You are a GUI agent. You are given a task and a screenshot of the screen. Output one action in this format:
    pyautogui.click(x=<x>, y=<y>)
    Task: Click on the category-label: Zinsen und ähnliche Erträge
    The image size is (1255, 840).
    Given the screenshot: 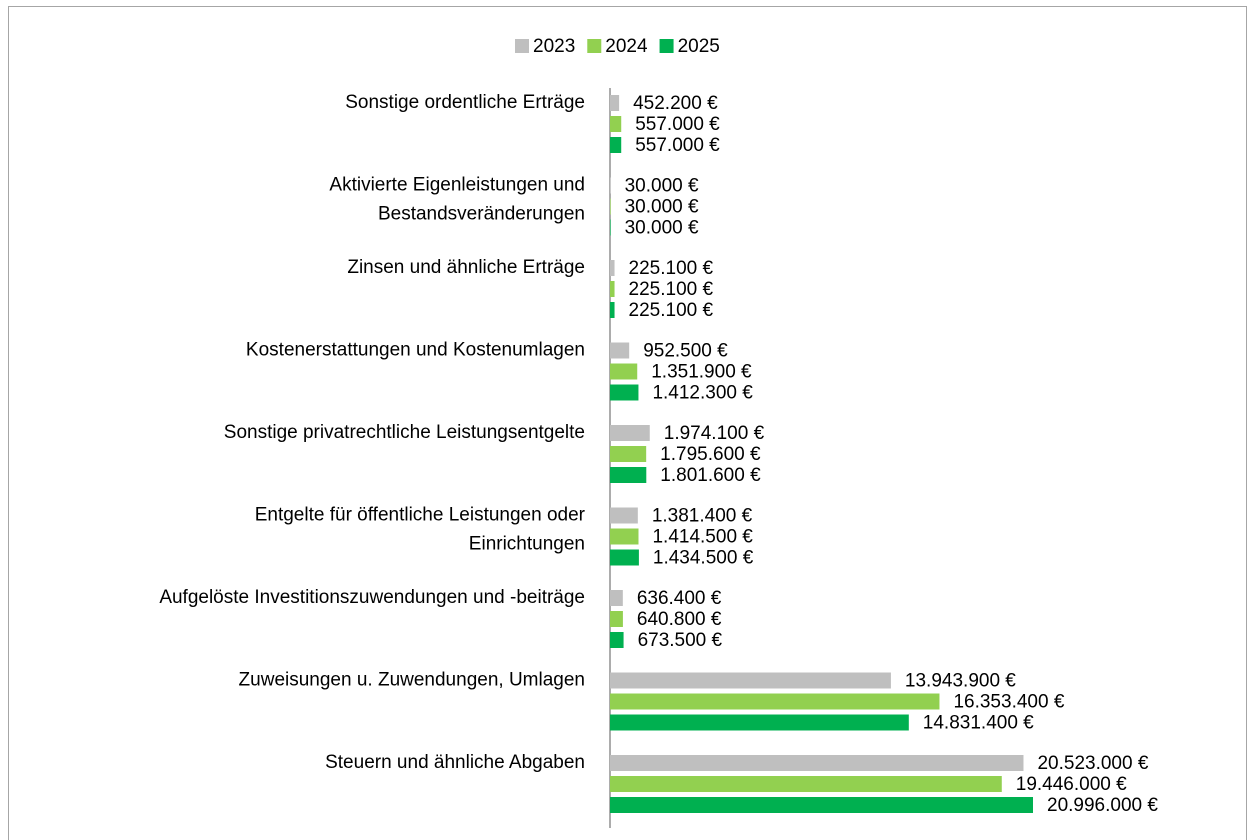 What is the action you would take?
    pyautogui.click(x=466, y=267)
    